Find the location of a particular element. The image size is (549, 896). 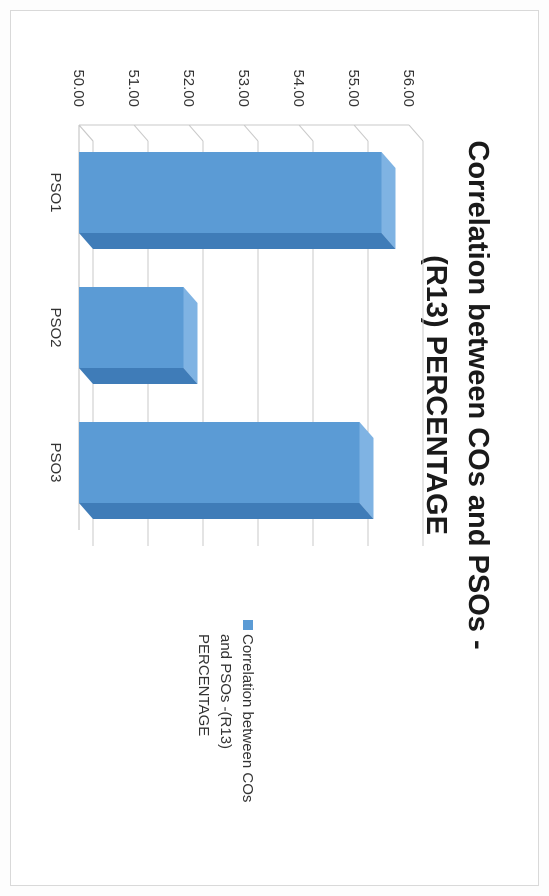

x-tick-label: PSO2 is located at coordinates (55, 327).